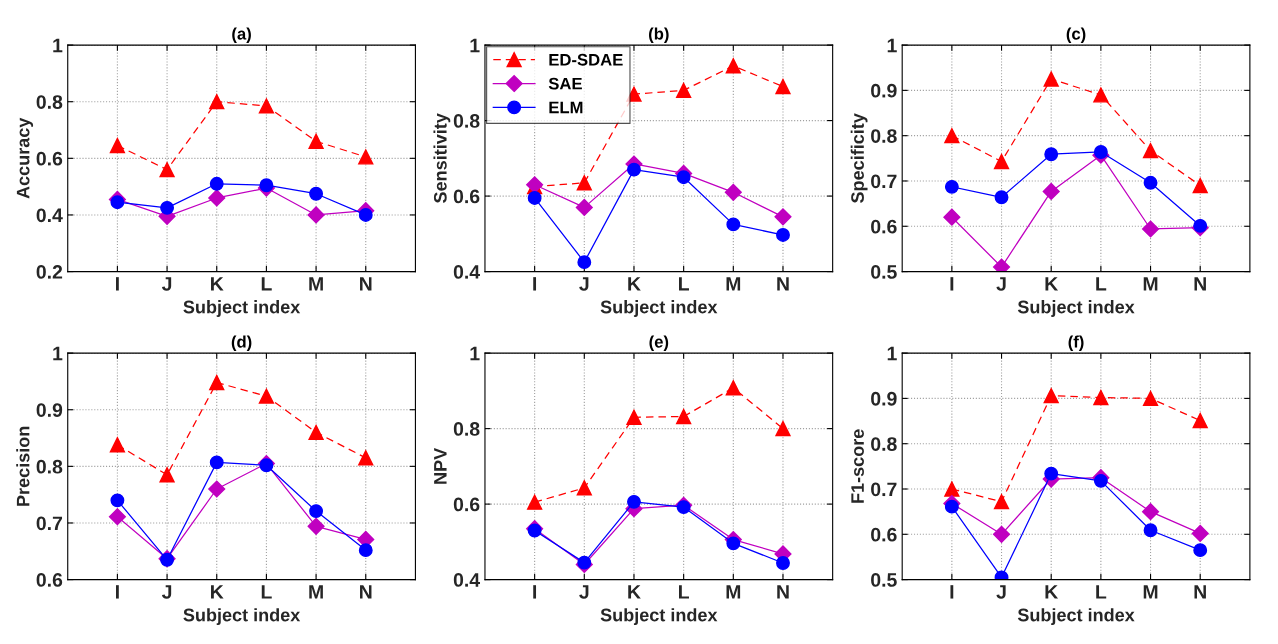 The width and height of the screenshot is (1278, 644). Describe the element at coordinates (659, 343) in the screenshot. I see `chart-title: (e)` at that location.